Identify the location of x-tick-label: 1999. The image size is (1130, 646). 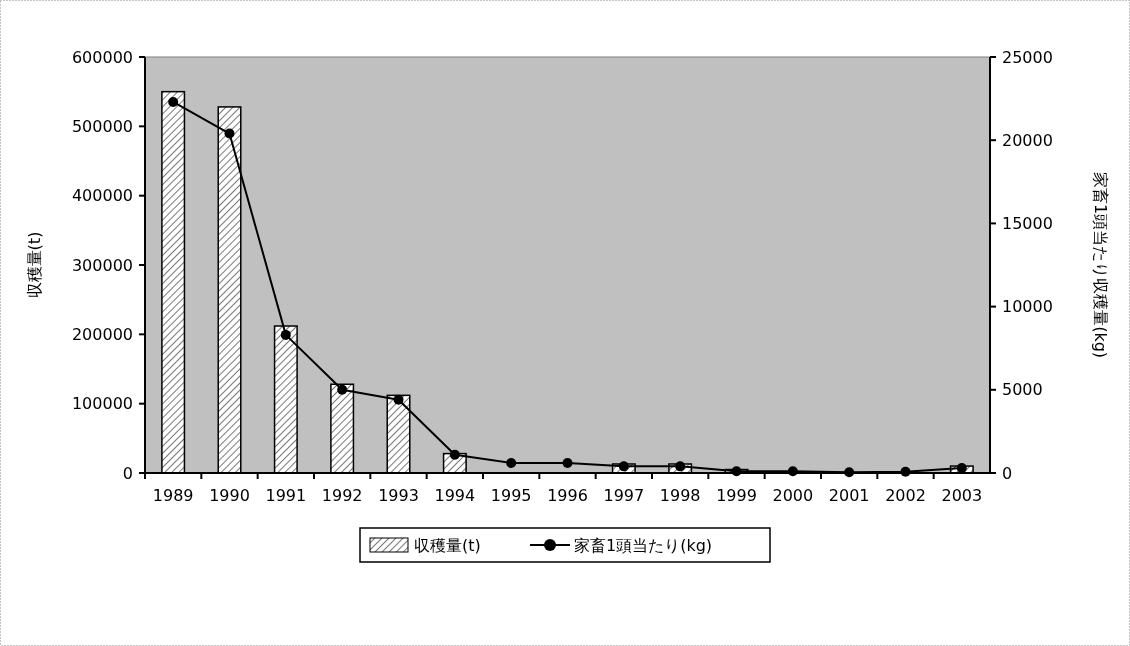
(736, 495).